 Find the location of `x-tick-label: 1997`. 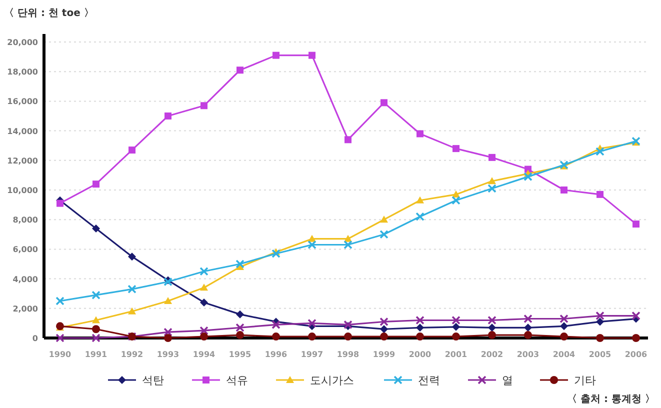

x-tick-label: 1997 is located at coordinates (312, 354).